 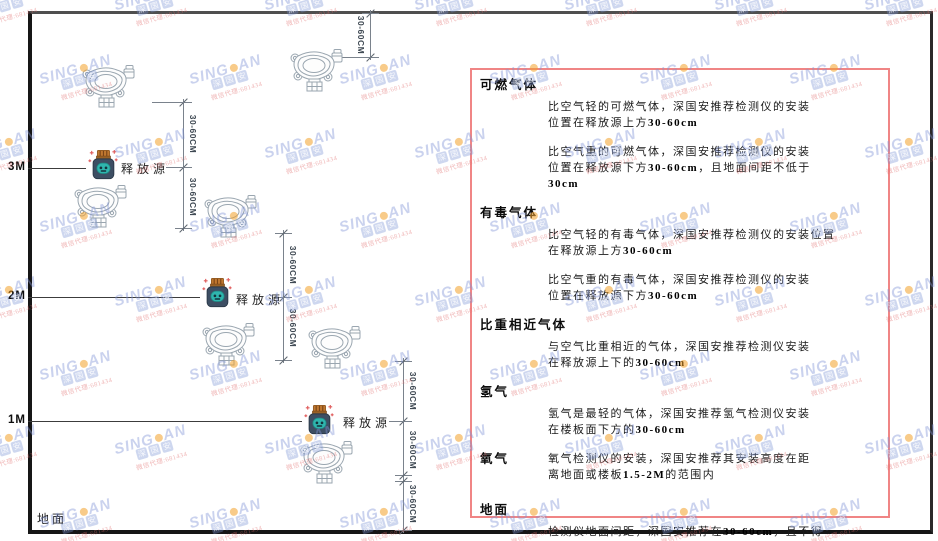 I want to click on section-paragraph: 比空气重的有毒气体，深国安推荐检测仪的安装 位置在释放源下方30-60cm, so click(x=679, y=288).